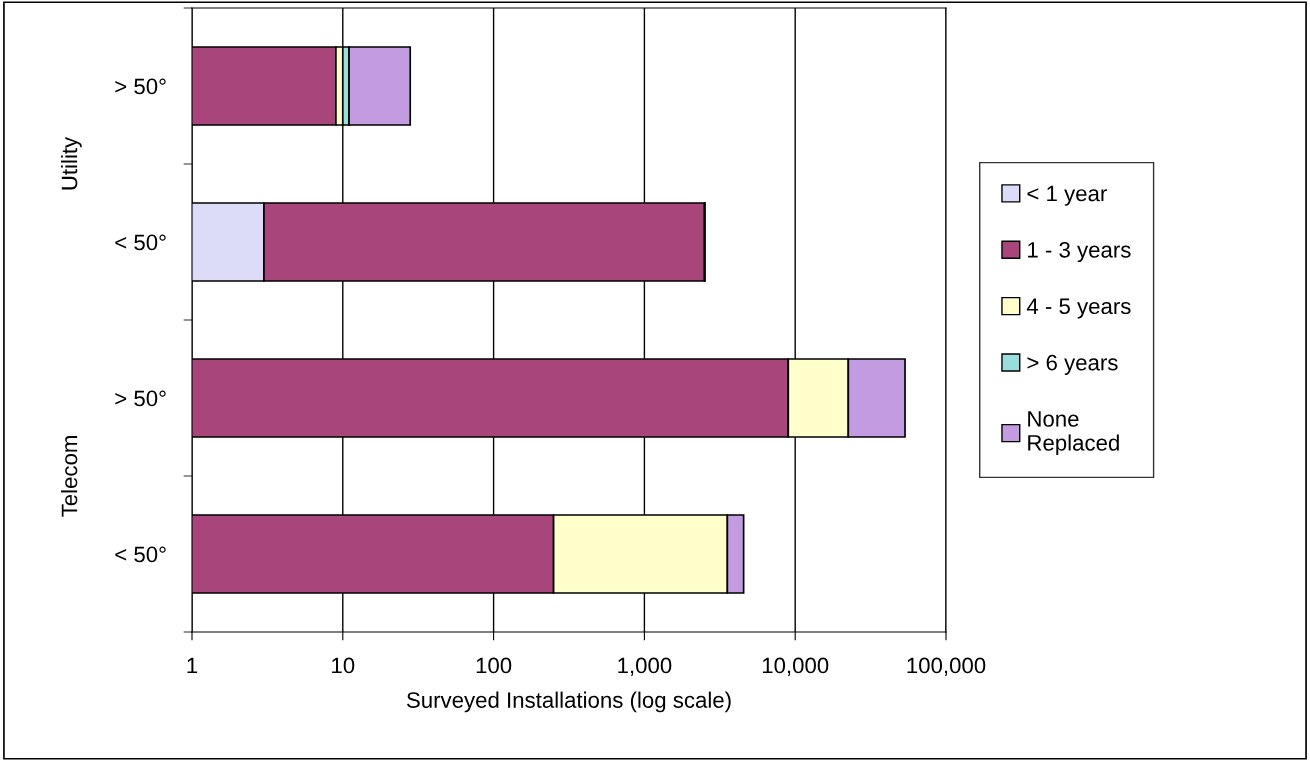  What do you see at coordinates (1078, 308) in the screenshot?
I see `legend-label: 4 - 5 years` at bounding box center [1078, 308].